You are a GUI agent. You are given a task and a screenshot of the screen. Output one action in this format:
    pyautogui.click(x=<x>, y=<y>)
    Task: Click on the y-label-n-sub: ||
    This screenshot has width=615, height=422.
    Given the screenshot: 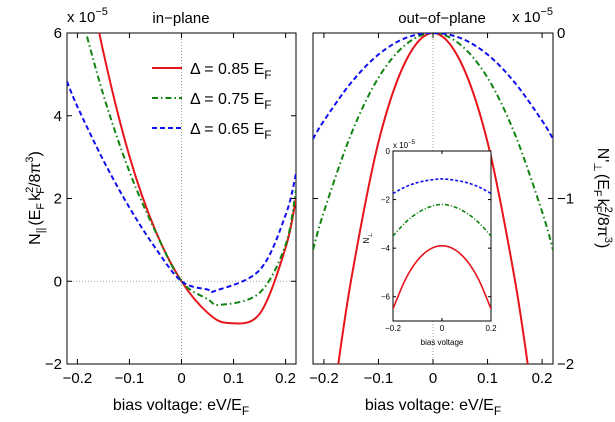 What is the action you would take?
    pyautogui.click(x=41, y=231)
    